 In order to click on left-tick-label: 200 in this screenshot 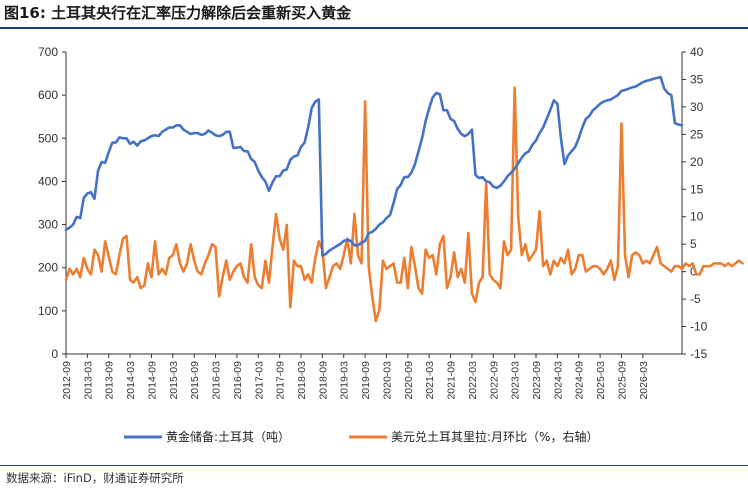, I will do `click(48, 268)`.